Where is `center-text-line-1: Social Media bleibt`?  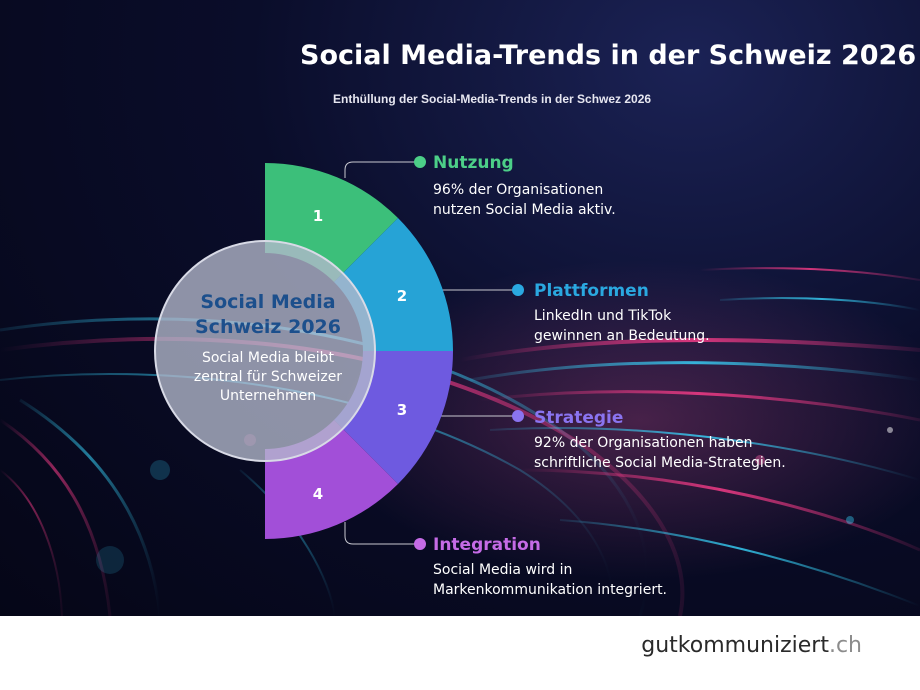
center-text-line-1: Social Media bleibt is located at coordinates (268, 358).